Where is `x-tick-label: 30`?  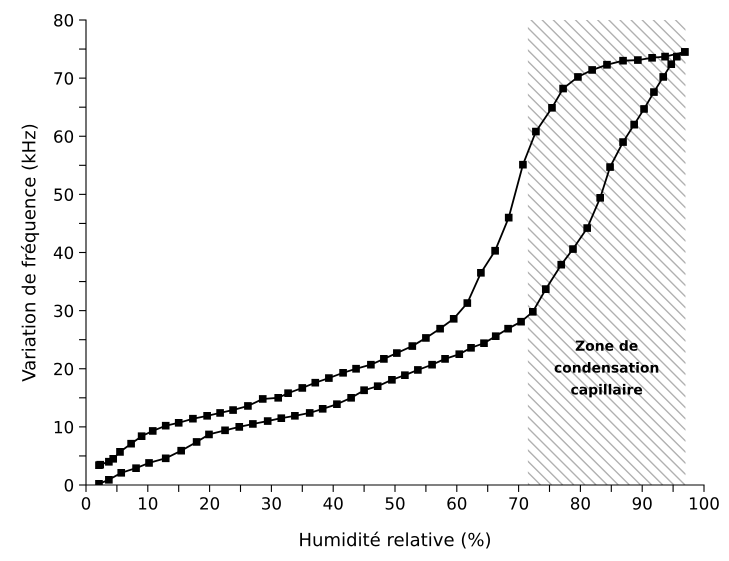
x-tick-label: 30 is located at coordinates (271, 503).